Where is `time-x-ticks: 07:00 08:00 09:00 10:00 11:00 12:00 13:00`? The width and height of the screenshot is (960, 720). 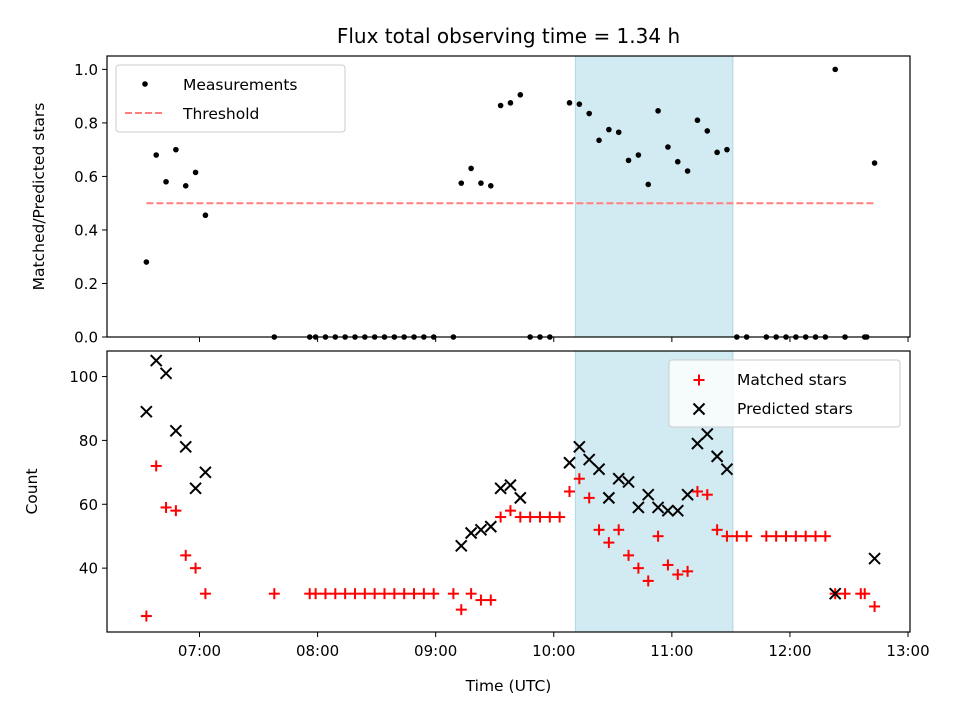
time-x-ticks: 07:00 08:00 09:00 10:00 11:00 12:00 13:00 is located at coordinates (554, 646).